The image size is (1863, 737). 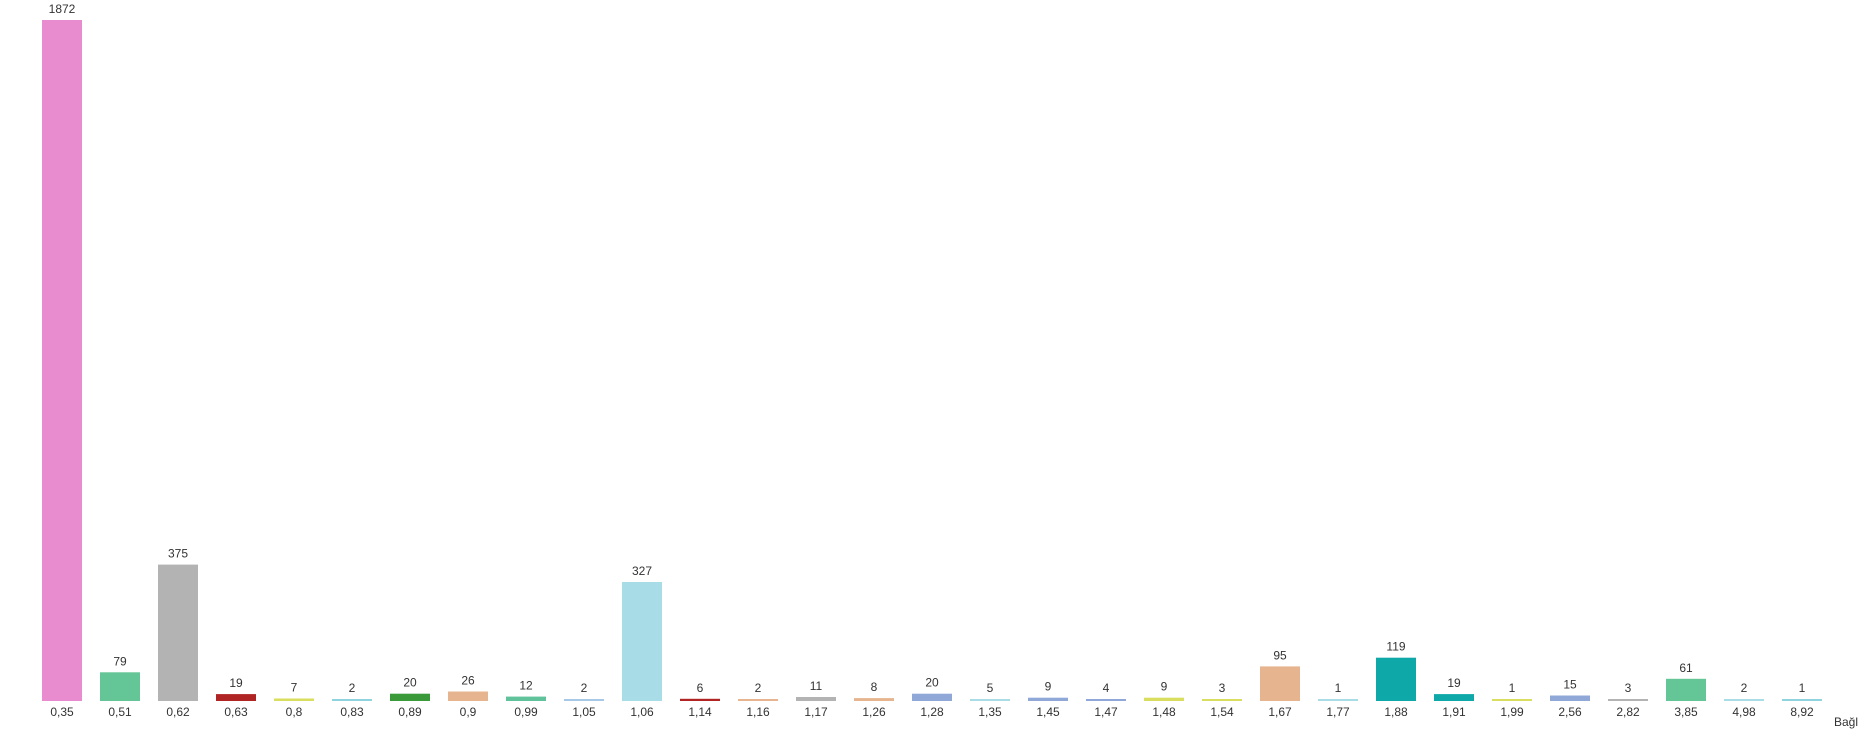 I want to click on category-label: 1,48, so click(x=1164, y=712).